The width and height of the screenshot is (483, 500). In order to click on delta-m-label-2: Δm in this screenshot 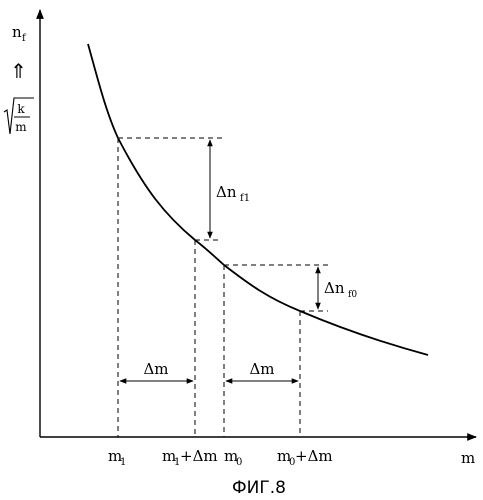, I will do `click(261, 369)`.